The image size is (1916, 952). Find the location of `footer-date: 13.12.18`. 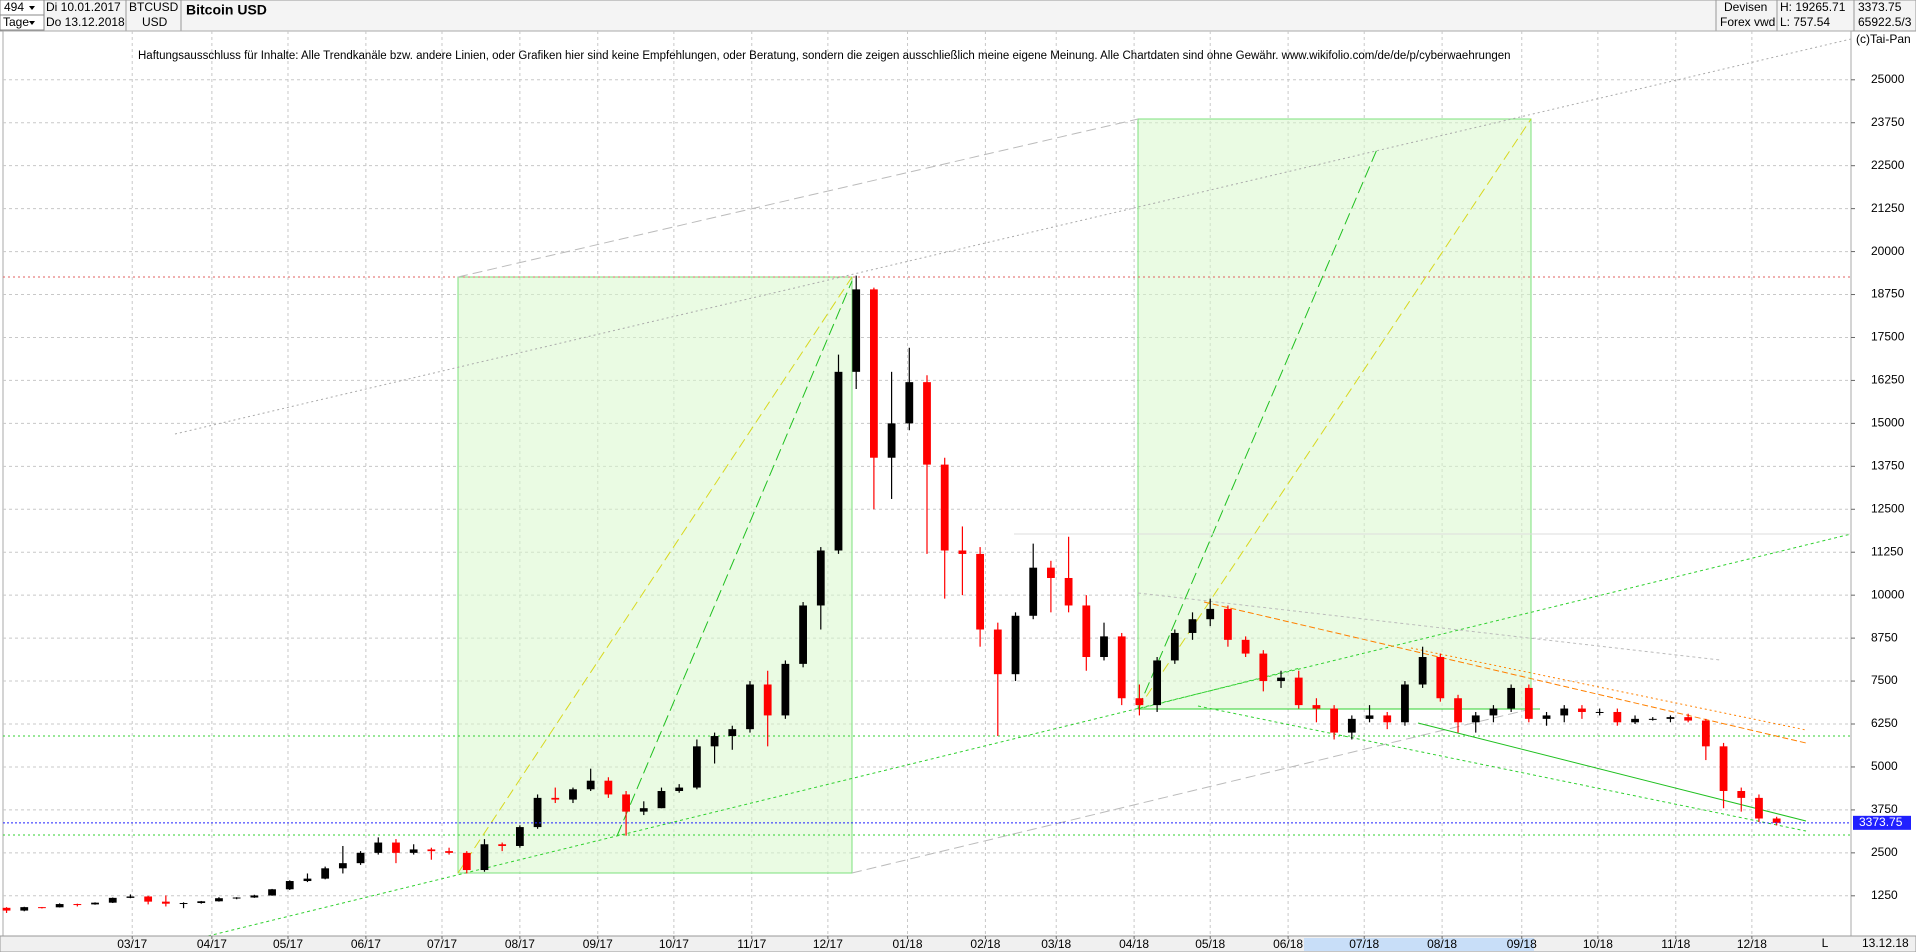

footer-date: 13.12.18 is located at coordinates (1885, 943).